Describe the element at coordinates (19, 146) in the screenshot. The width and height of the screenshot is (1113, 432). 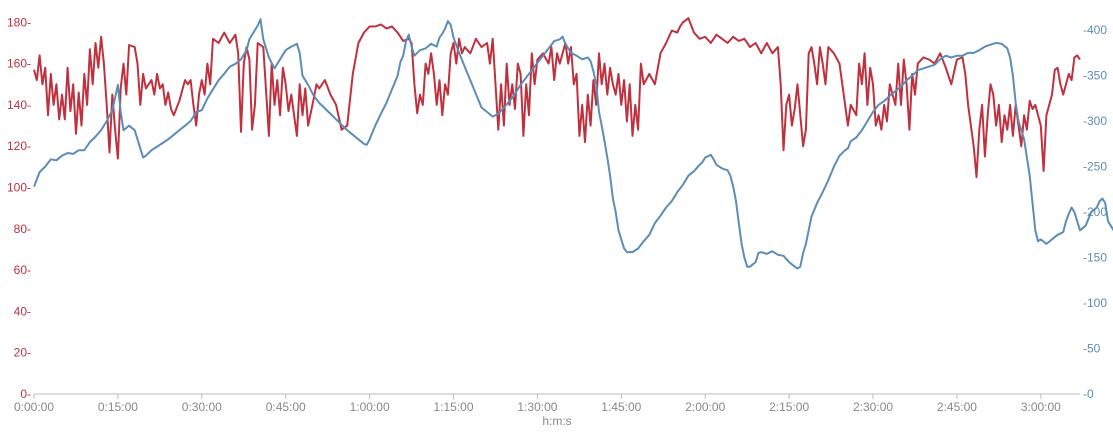
I see `left-y-tick-label: 120-` at that location.